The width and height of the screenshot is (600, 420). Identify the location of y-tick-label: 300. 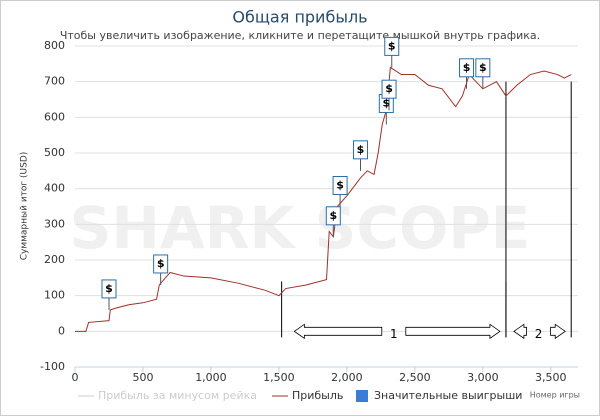
(54, 223).